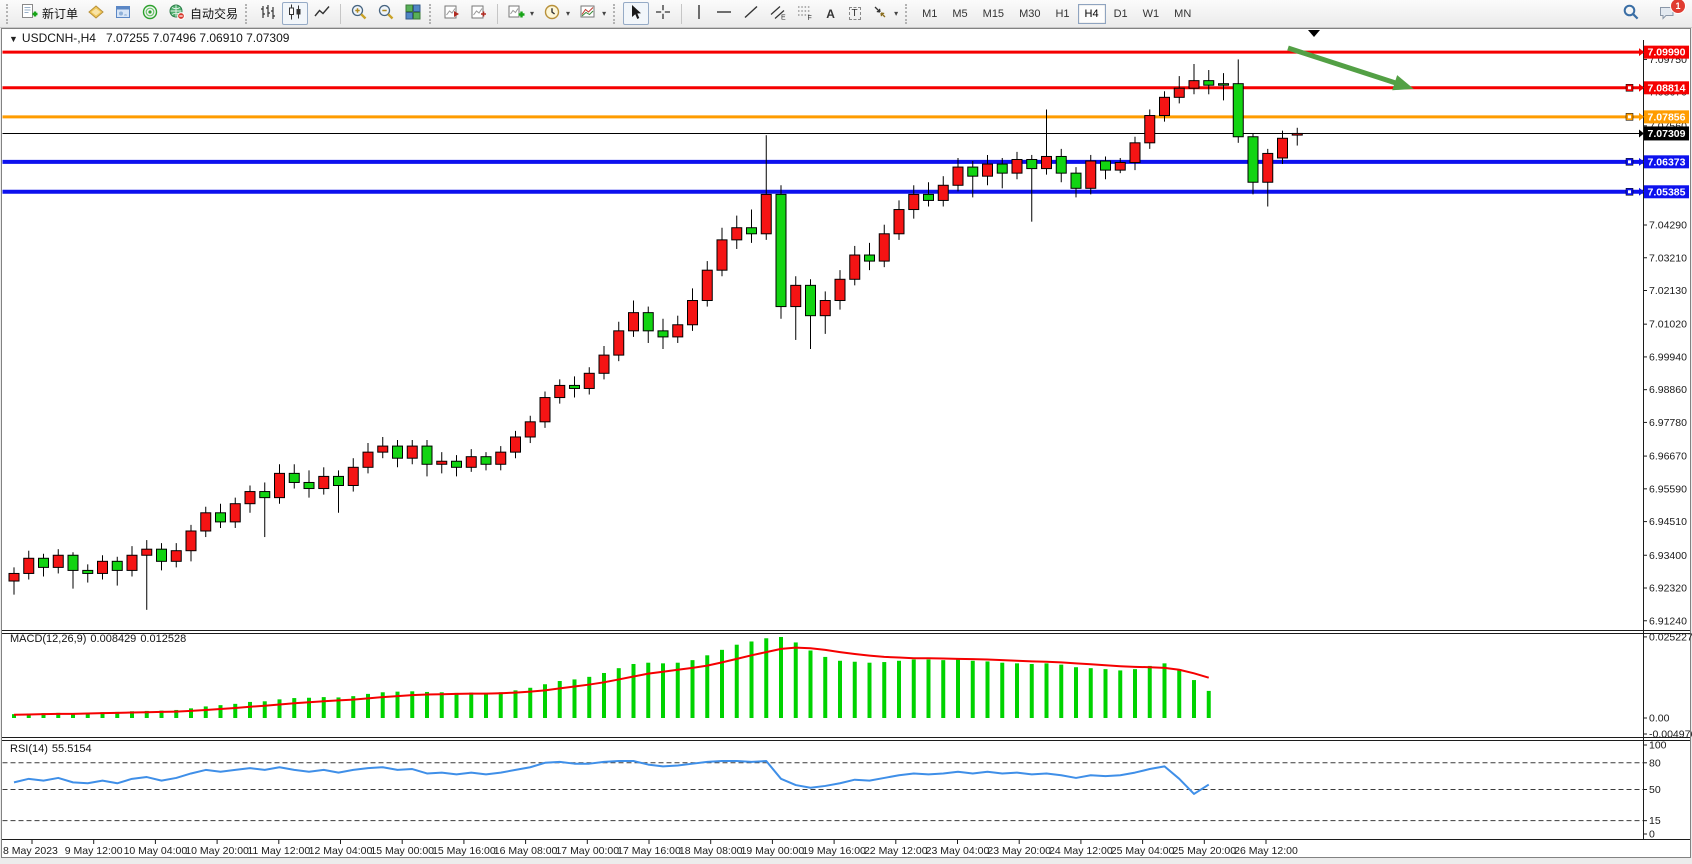 The width and height of the screenshot is (1692, 864). What do you see at coordinates (556, 13) in the screenshot?
I see `periods-button: ▾` at bounding box center [556, 13].